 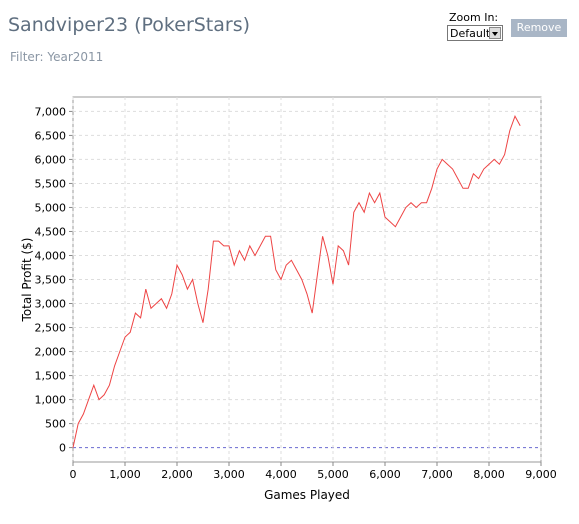 What do you see at coordinates (125, 474) in the screenshot?
I see `x-tick-label: 1,000` at bounding box center [125, 474].